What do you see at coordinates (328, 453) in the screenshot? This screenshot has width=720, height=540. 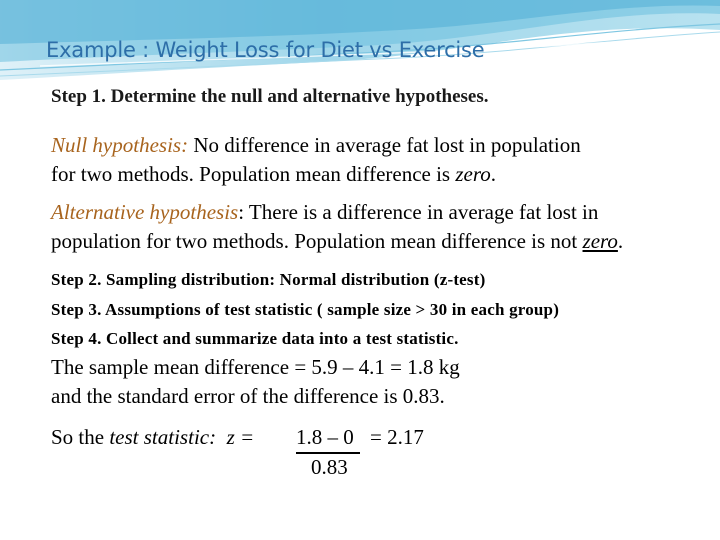 I see `fraction-bar` at bounding box center [328, 453].